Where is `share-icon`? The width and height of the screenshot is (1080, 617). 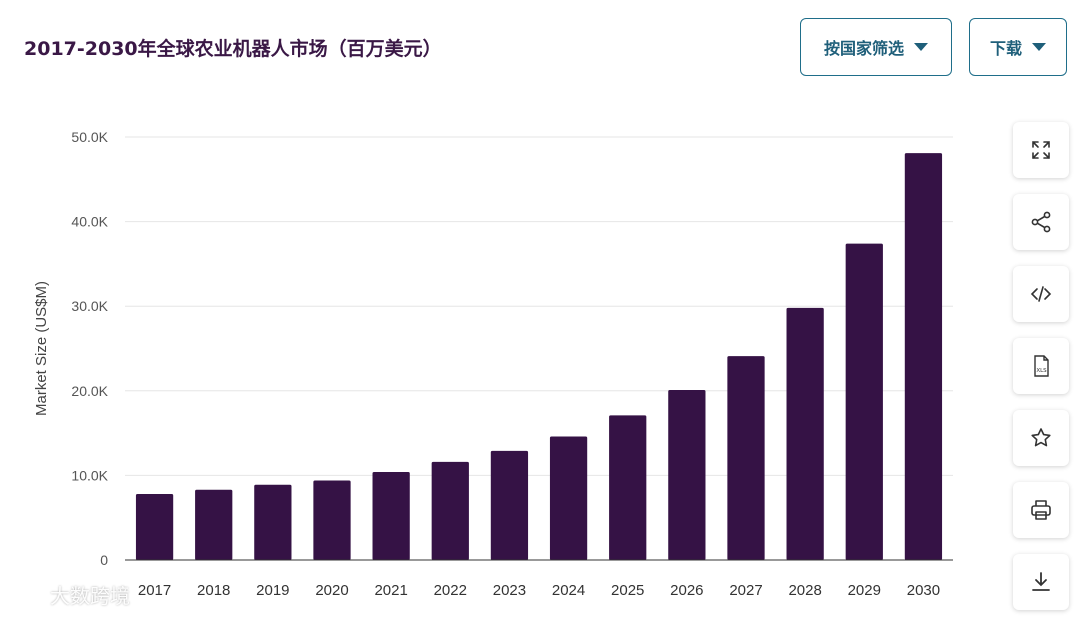 share-icon is located at coordinates (1041, 222).